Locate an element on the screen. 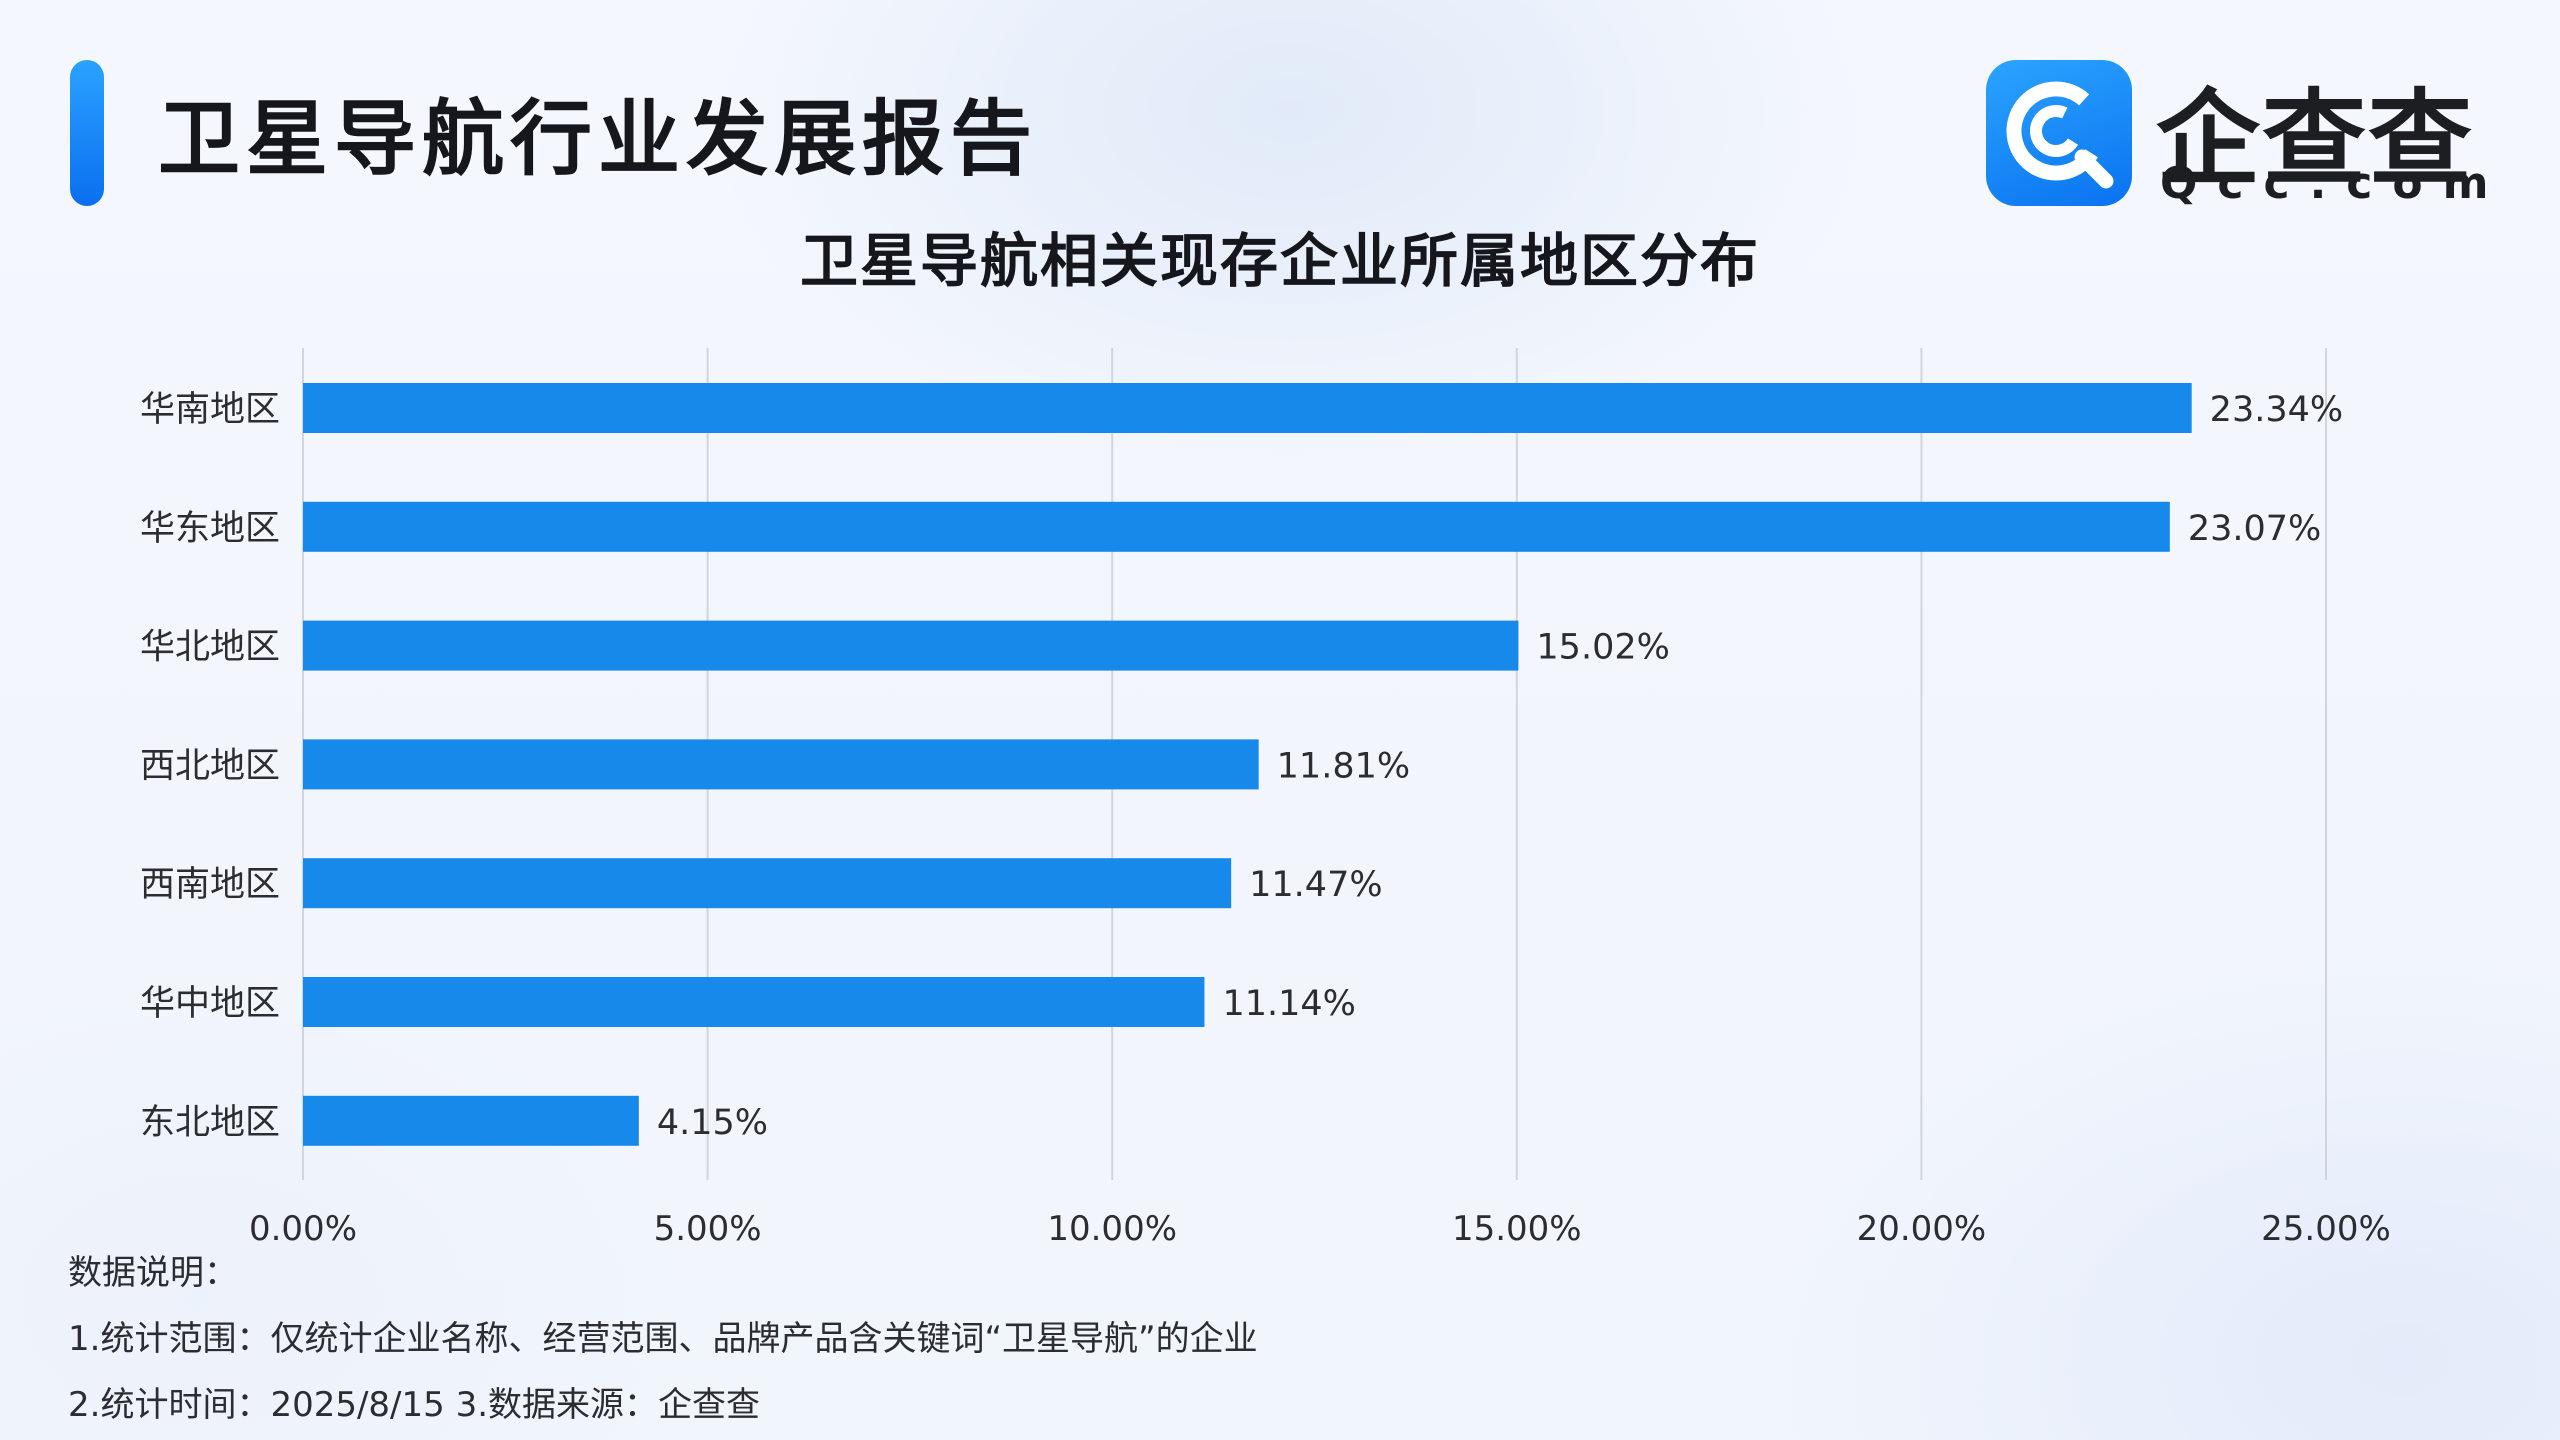 This screenshot has width=2560, height=1440. y-category-label: 华南地区 is located at coordinates (210, 410).